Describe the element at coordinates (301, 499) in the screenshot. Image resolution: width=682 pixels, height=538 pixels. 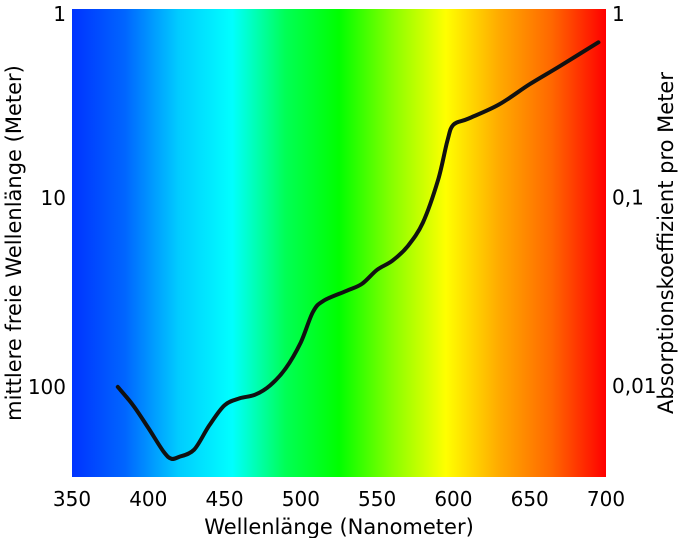
I see `x-tick-label: 500` at that location.